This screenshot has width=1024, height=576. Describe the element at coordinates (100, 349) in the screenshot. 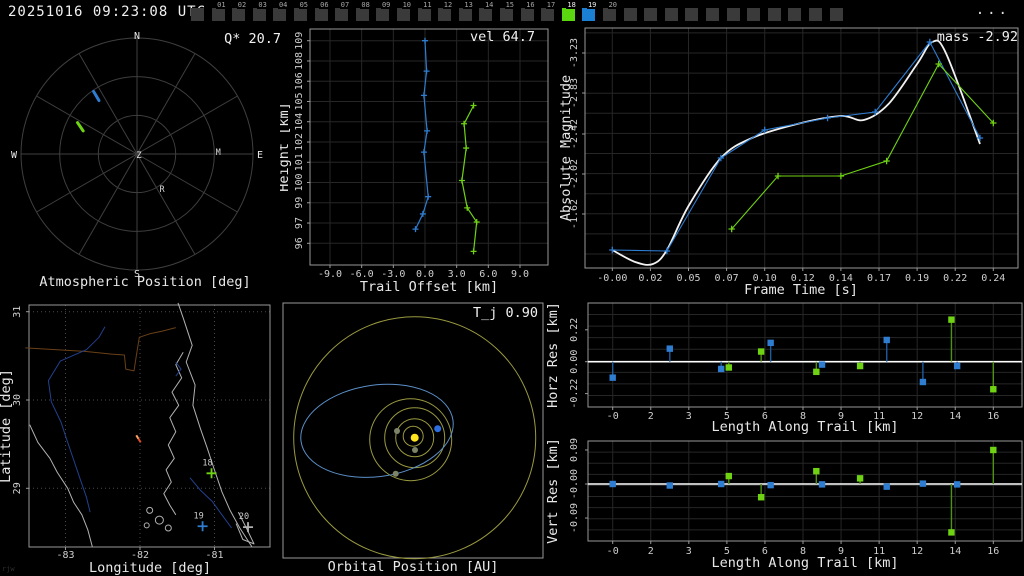

I see `map-outline-state-border` at that location.